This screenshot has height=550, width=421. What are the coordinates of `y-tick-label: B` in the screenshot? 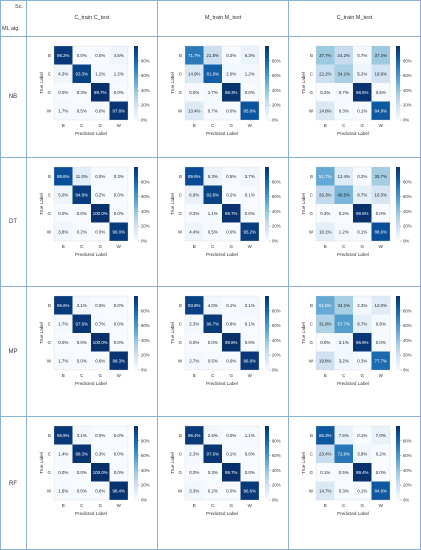 It's located at (49, 435).